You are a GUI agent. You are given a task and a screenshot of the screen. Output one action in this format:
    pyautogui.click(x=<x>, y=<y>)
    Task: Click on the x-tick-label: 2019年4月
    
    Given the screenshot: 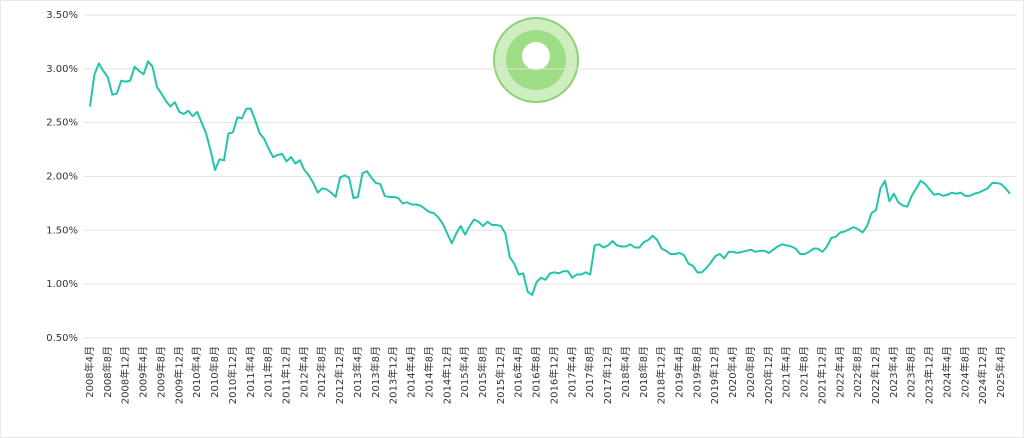 What is the action you would take?
    pyautogui.click(x=679, y=372)
    